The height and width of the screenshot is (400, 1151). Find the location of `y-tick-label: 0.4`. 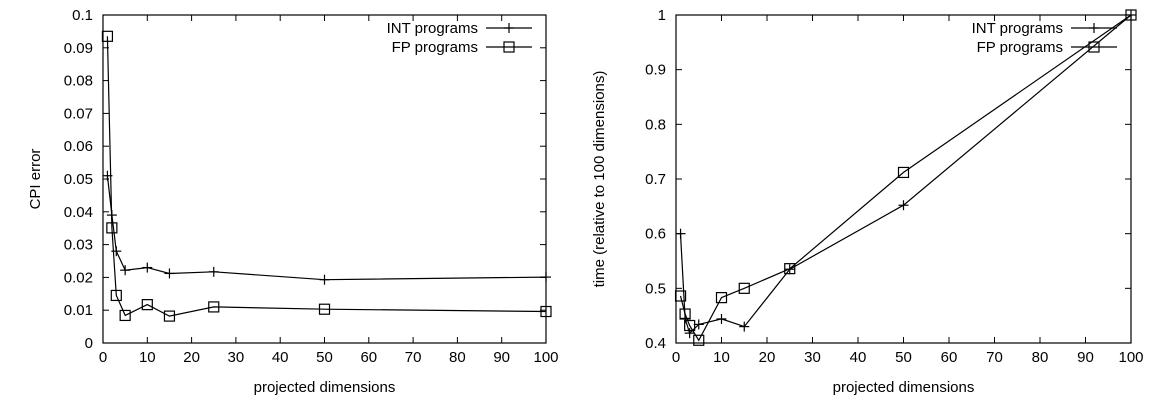

y-tick-label: 0.4 is located at coordinates (655, 343).